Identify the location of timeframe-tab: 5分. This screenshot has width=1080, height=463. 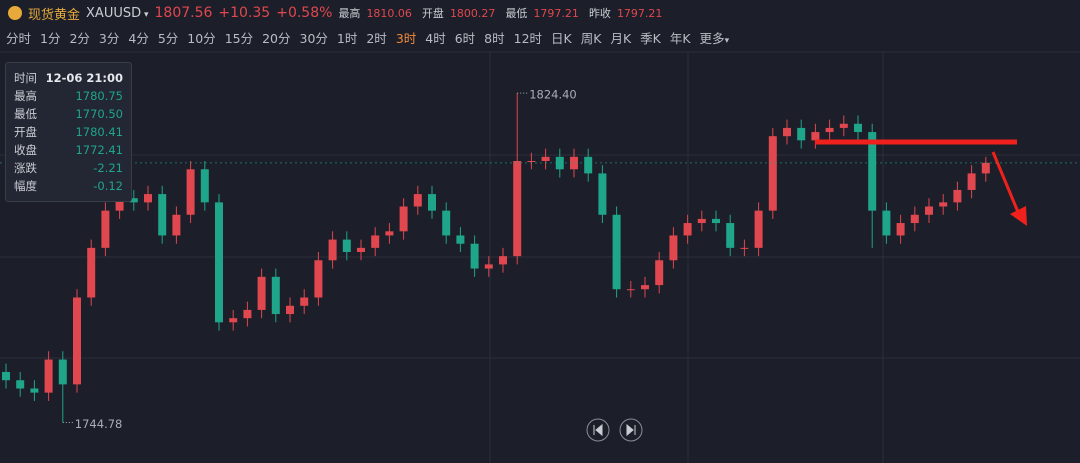
(168, 38).